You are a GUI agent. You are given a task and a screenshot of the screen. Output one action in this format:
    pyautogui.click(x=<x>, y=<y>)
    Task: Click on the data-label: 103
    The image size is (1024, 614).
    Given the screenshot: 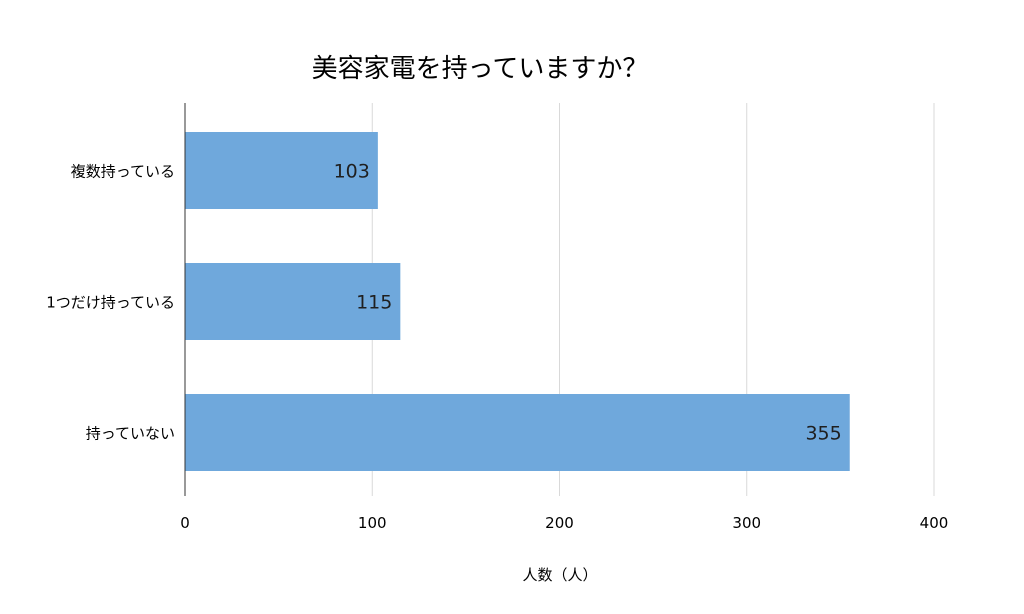 What is the action you would take?
    pyautogui.click(x=352, y=172)
    